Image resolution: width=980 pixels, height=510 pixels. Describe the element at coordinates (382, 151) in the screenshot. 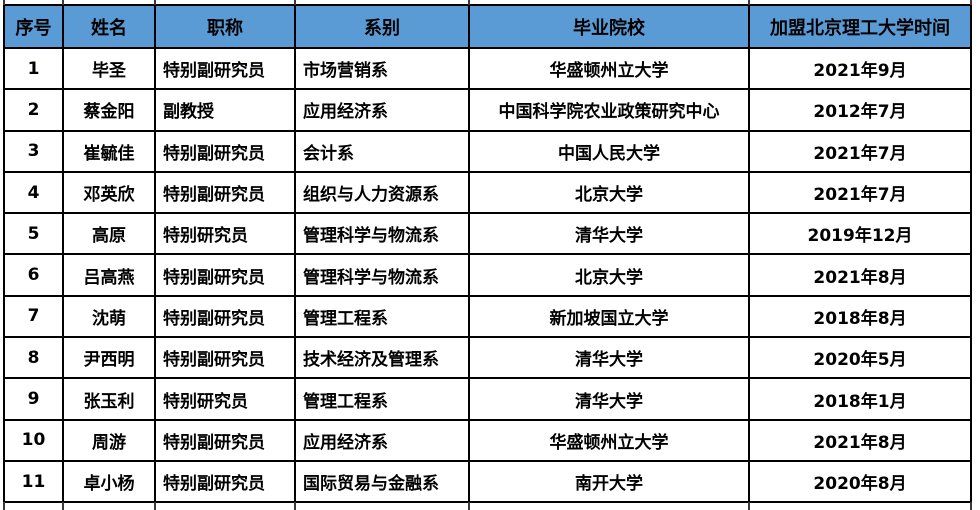

I see `cell-department: 会计系` at that location.